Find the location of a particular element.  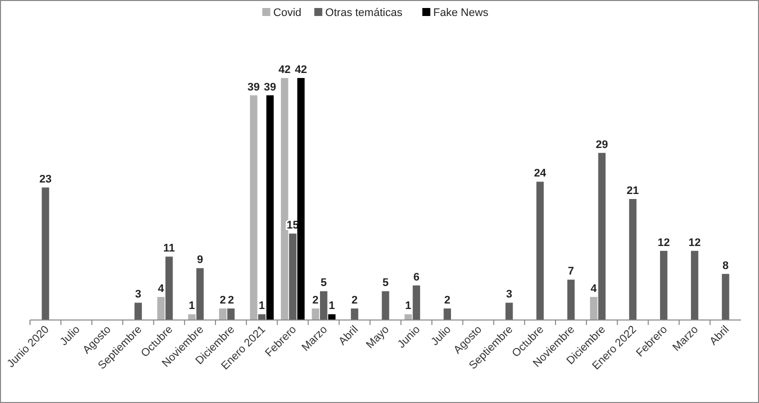

data-label: 11 is located at coordinates (169, 248).